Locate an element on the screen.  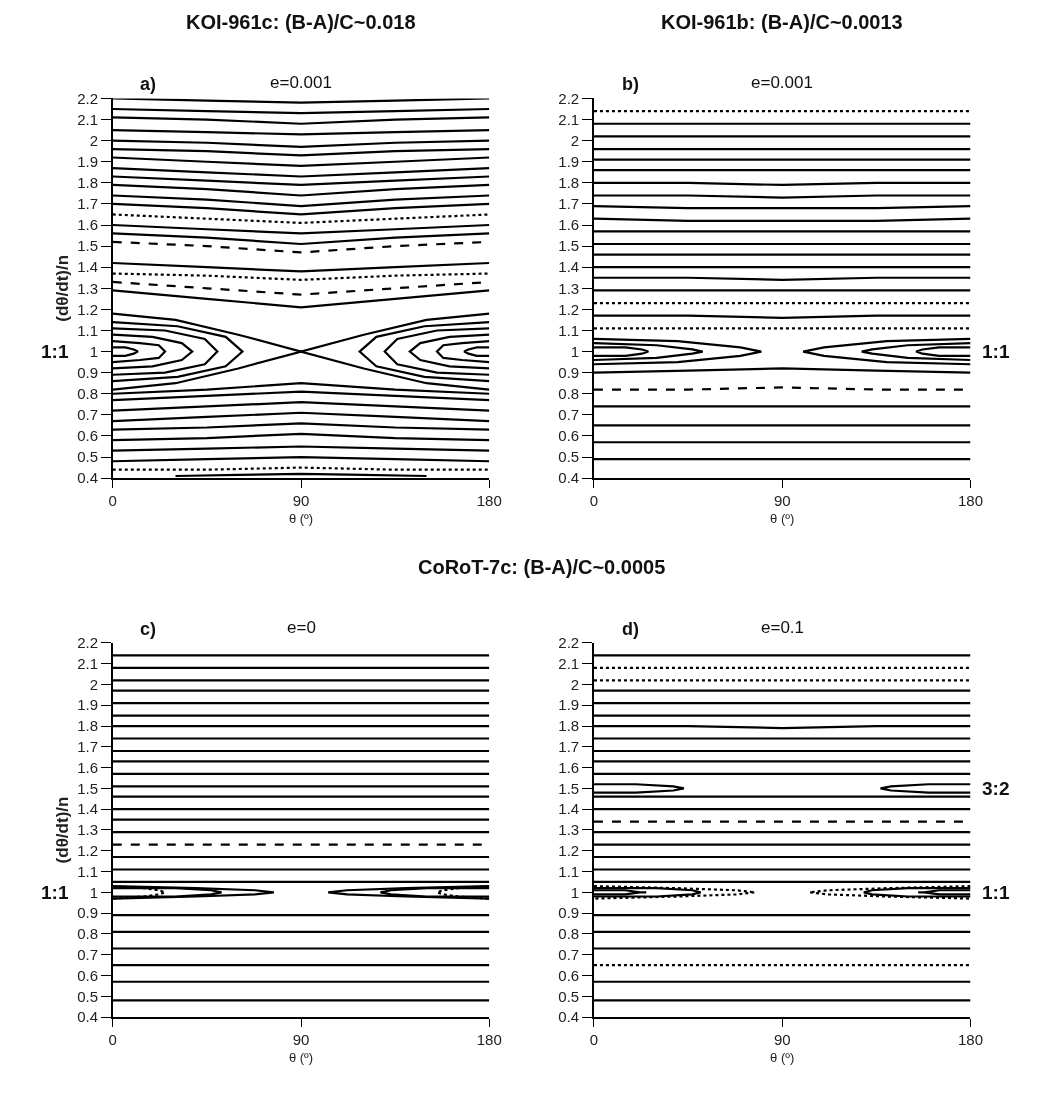
text: d) is located at coordinates (630, 629).